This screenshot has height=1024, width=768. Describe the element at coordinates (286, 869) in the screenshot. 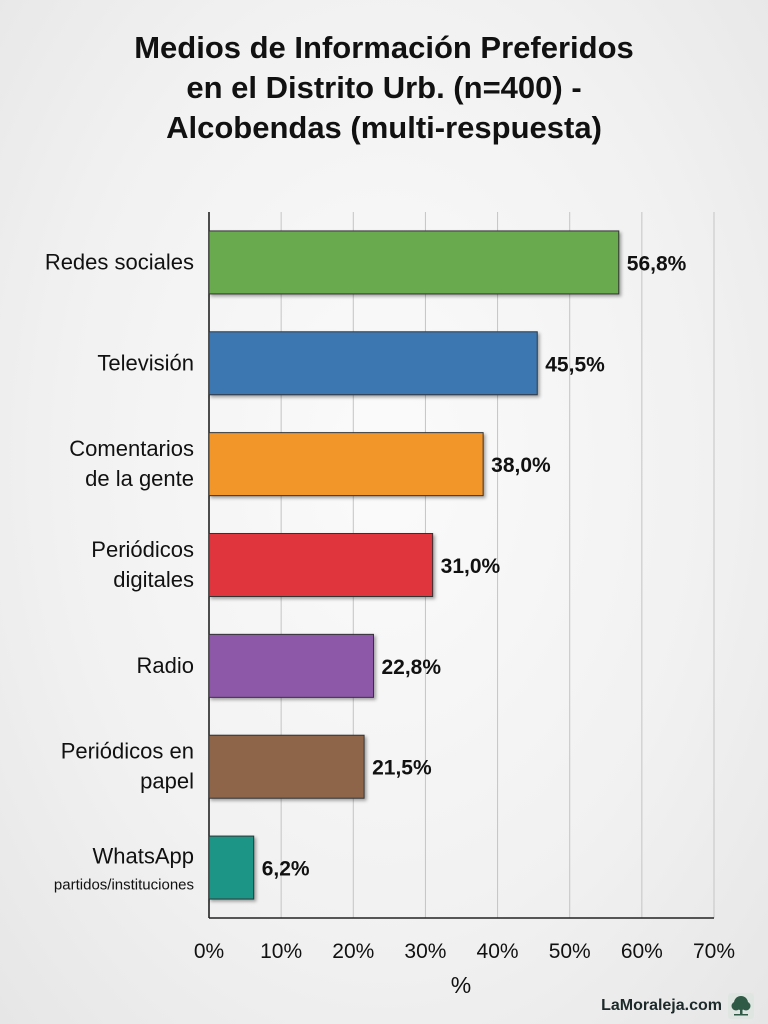

I see `value-label: 6,2%` at that location.